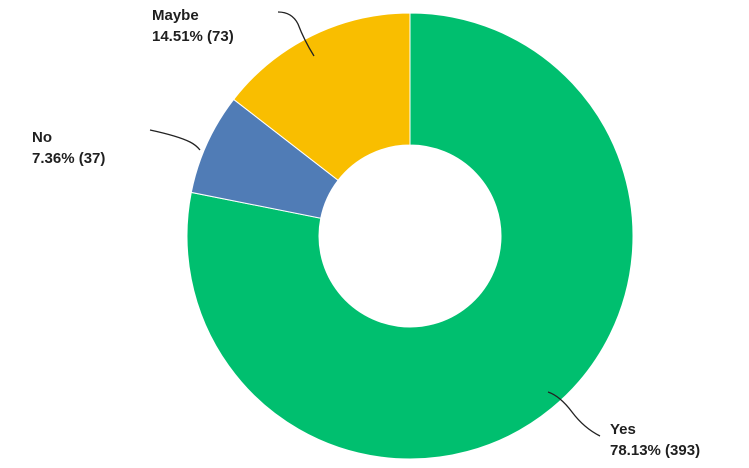 This screenshot has width=749, height=468. I want to click on slice-label-yes: Yes 78.13% (393), so click(655, 440).